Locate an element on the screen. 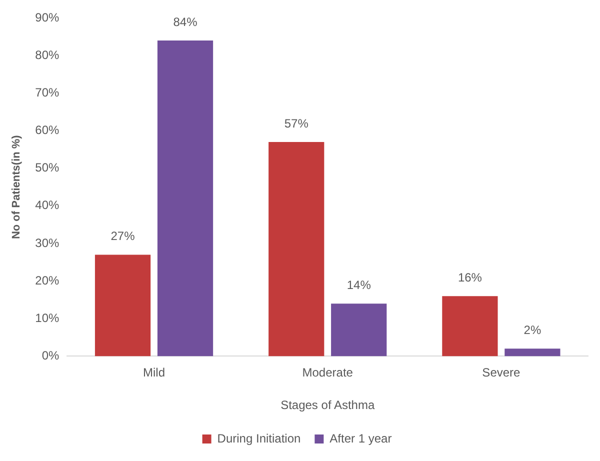 The image size is (600, 461). y-axis-title: No of Patients(in %) is located at coordinates (16, 187).